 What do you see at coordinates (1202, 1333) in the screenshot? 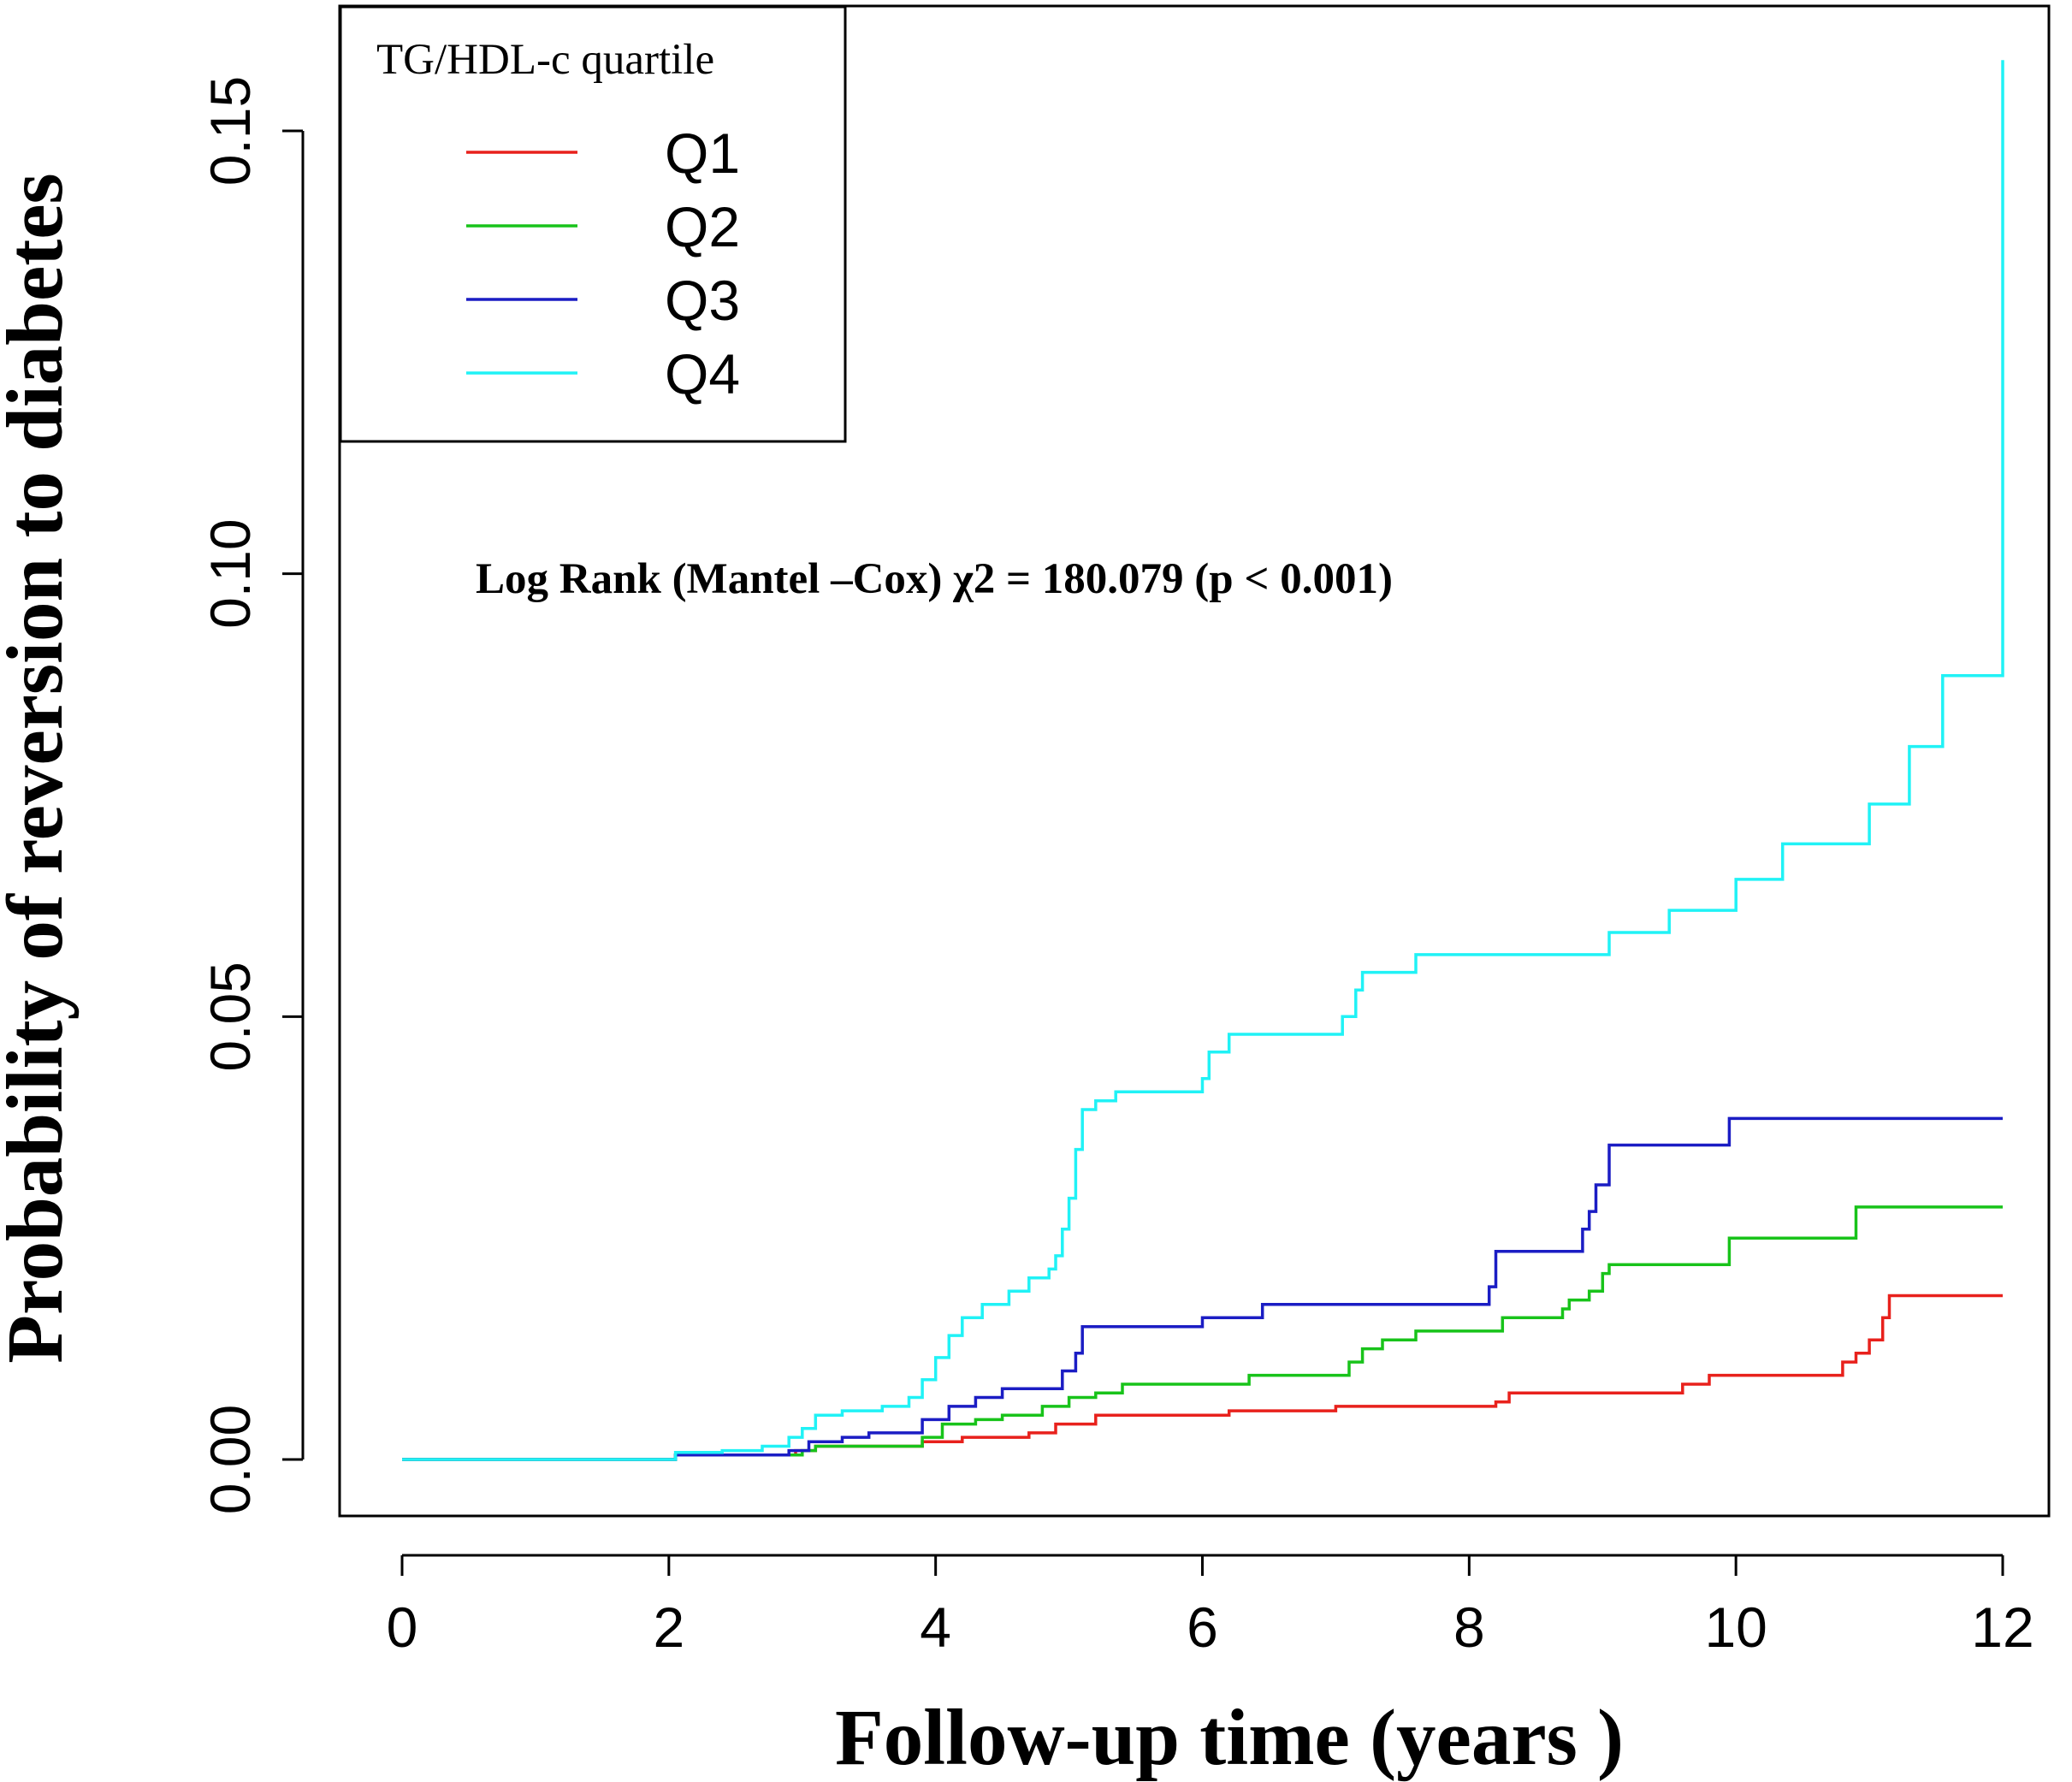
I see `series-line-q2` at bounding box center [1202, 1333].